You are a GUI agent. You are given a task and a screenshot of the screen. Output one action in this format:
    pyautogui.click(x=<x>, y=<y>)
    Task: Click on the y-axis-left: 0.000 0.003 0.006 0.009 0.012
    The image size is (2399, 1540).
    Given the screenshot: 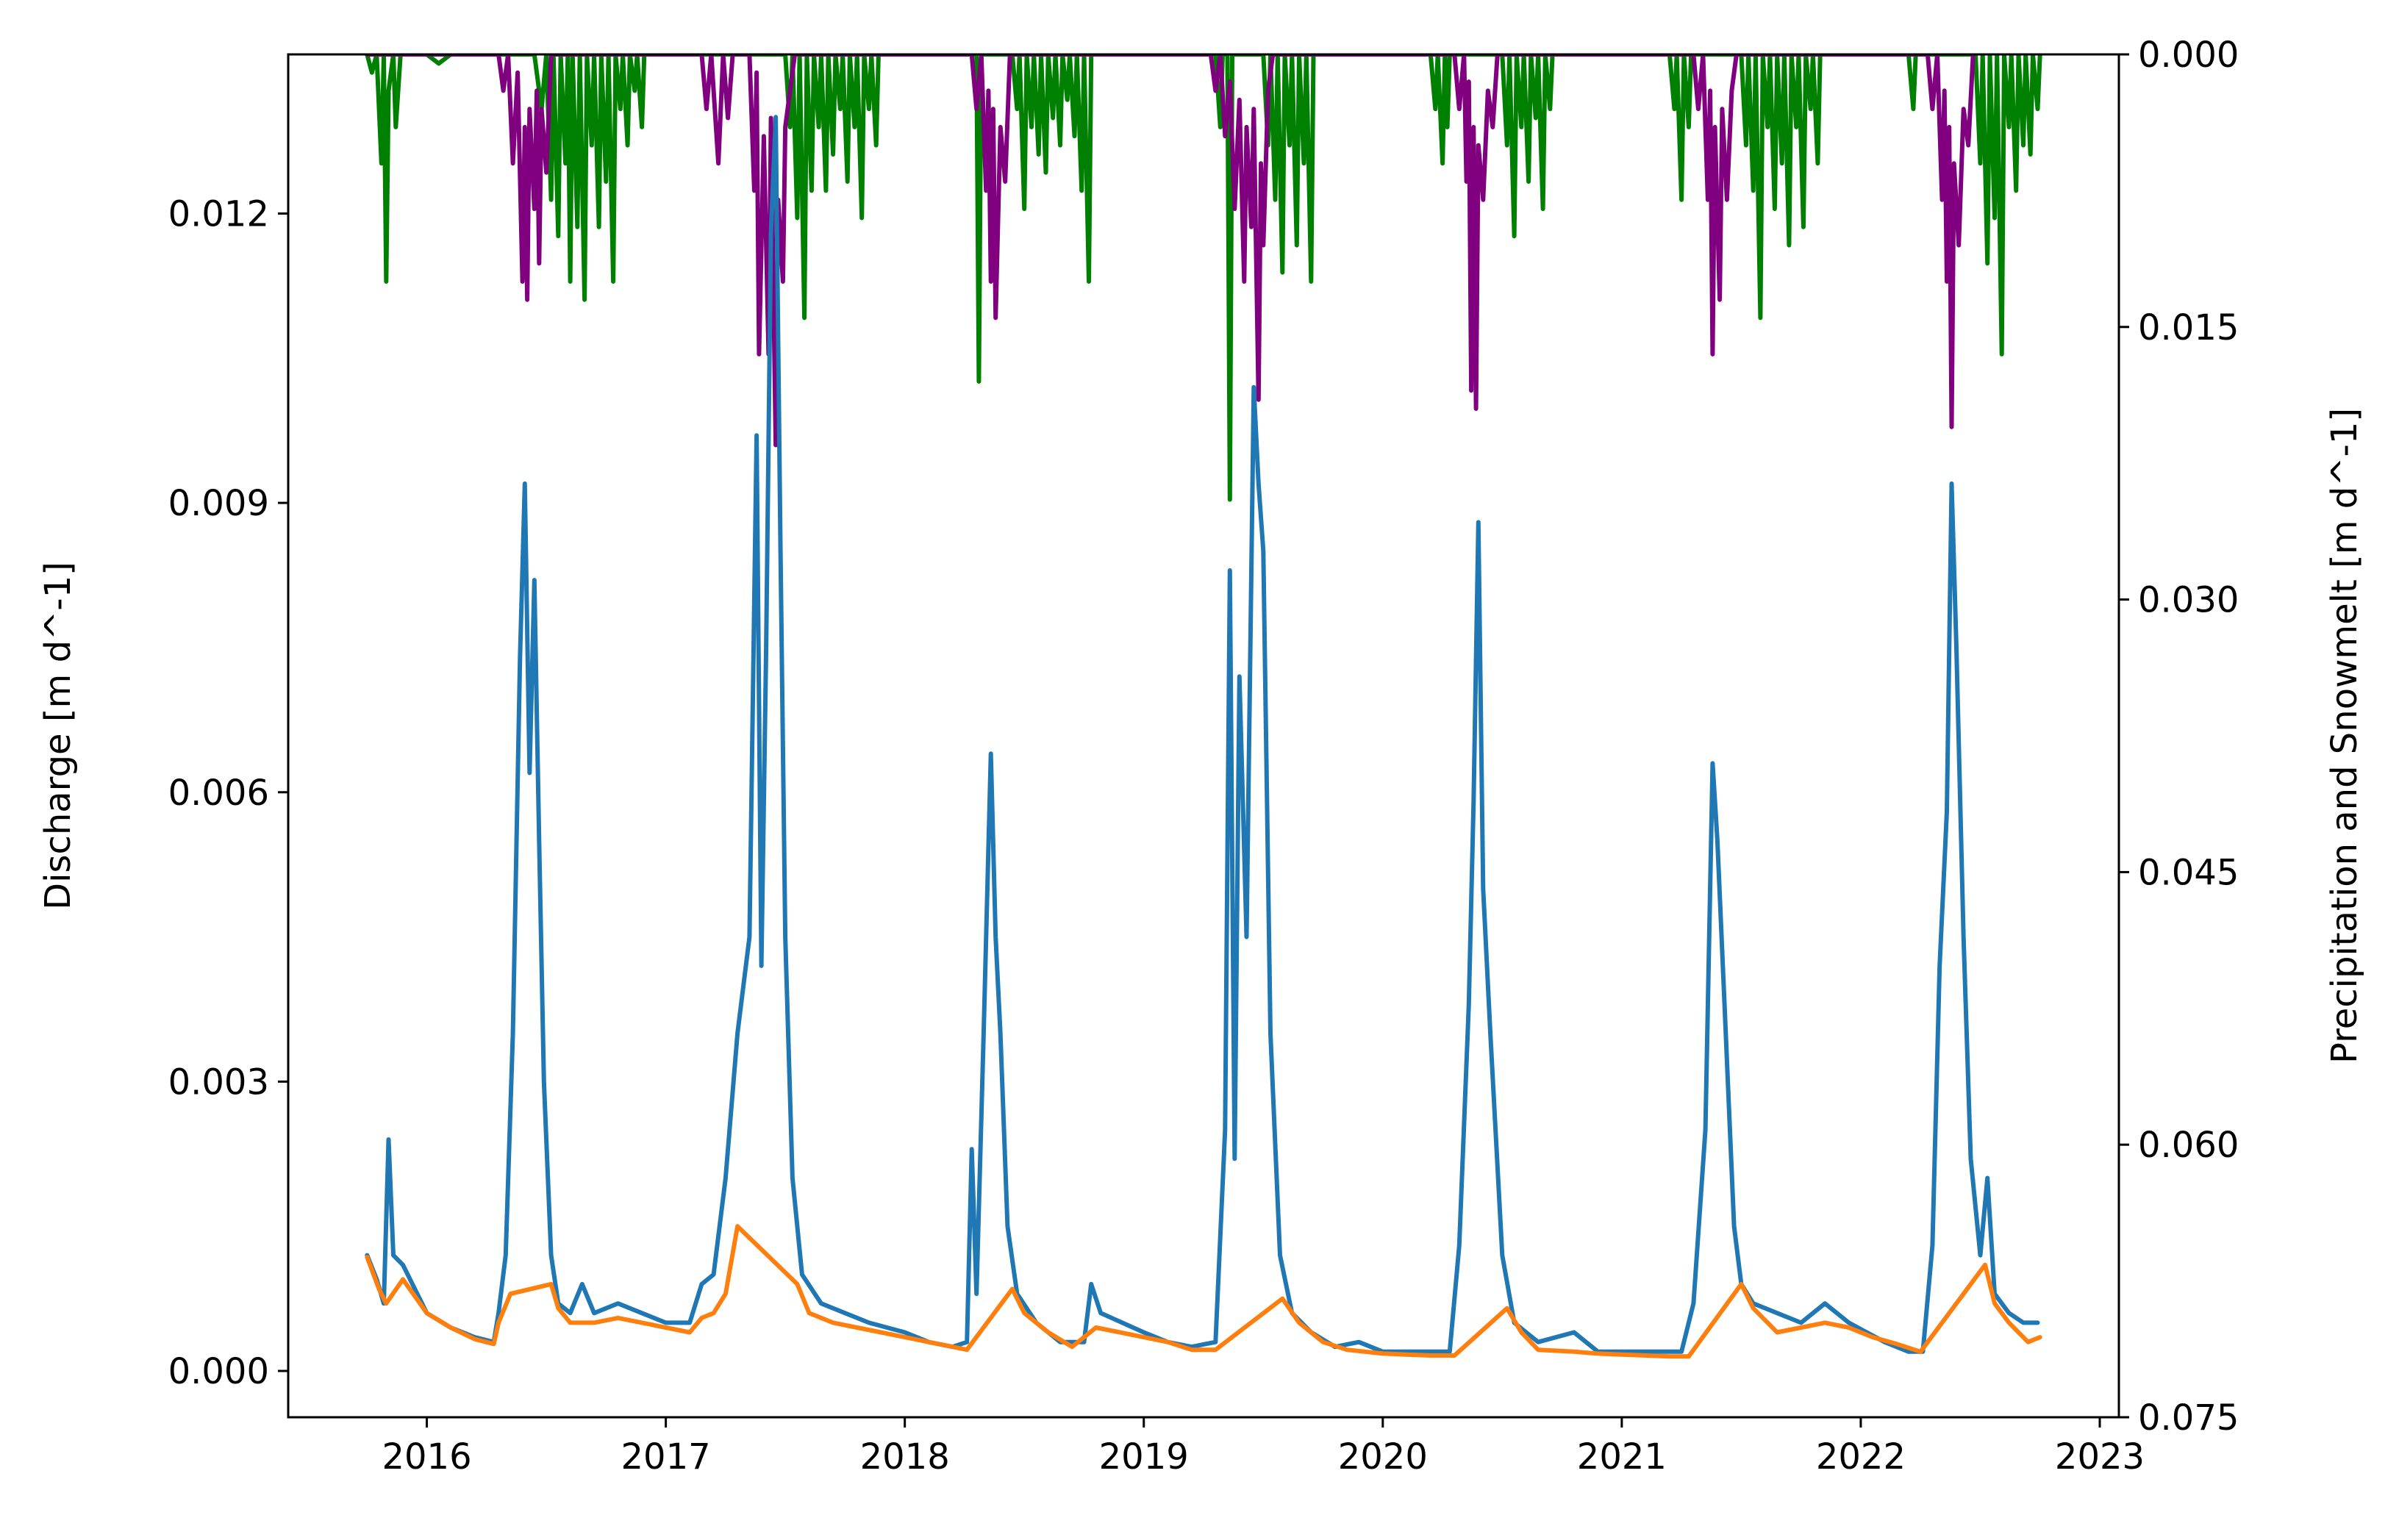 What is the action you would take?
    pyautogui.click(x=228, y=793)
    